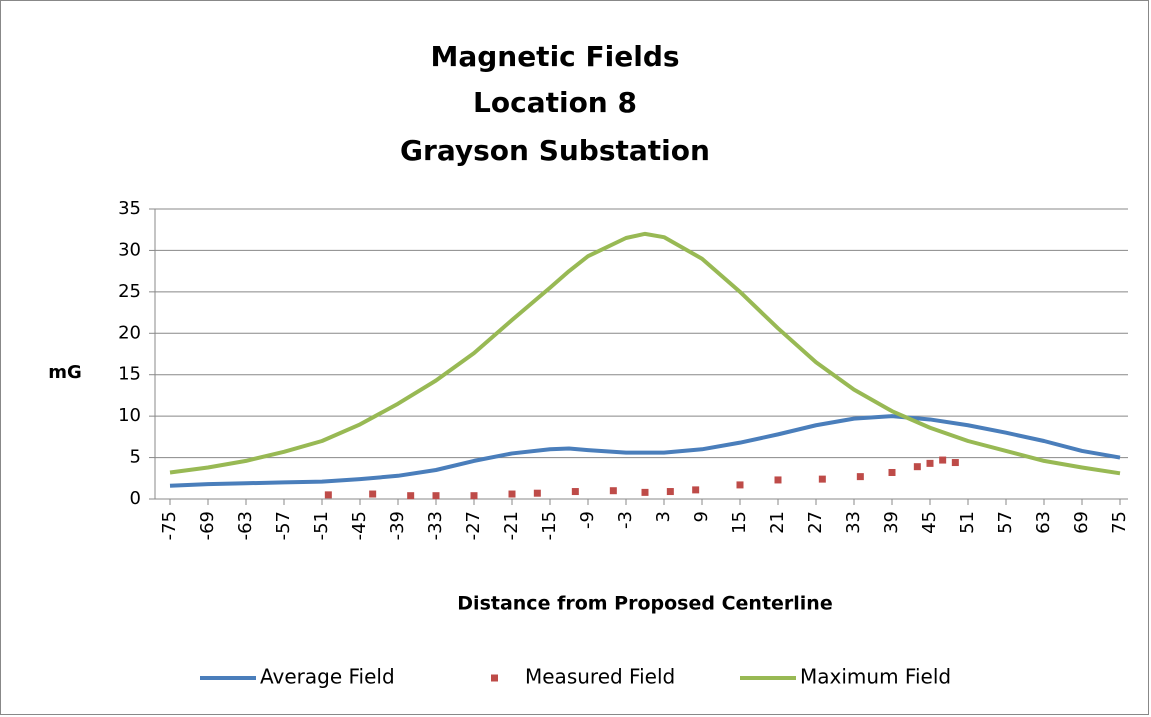 The image size is (1151, 717). I want to click on y-tick-label: 5, so click(135, 457).